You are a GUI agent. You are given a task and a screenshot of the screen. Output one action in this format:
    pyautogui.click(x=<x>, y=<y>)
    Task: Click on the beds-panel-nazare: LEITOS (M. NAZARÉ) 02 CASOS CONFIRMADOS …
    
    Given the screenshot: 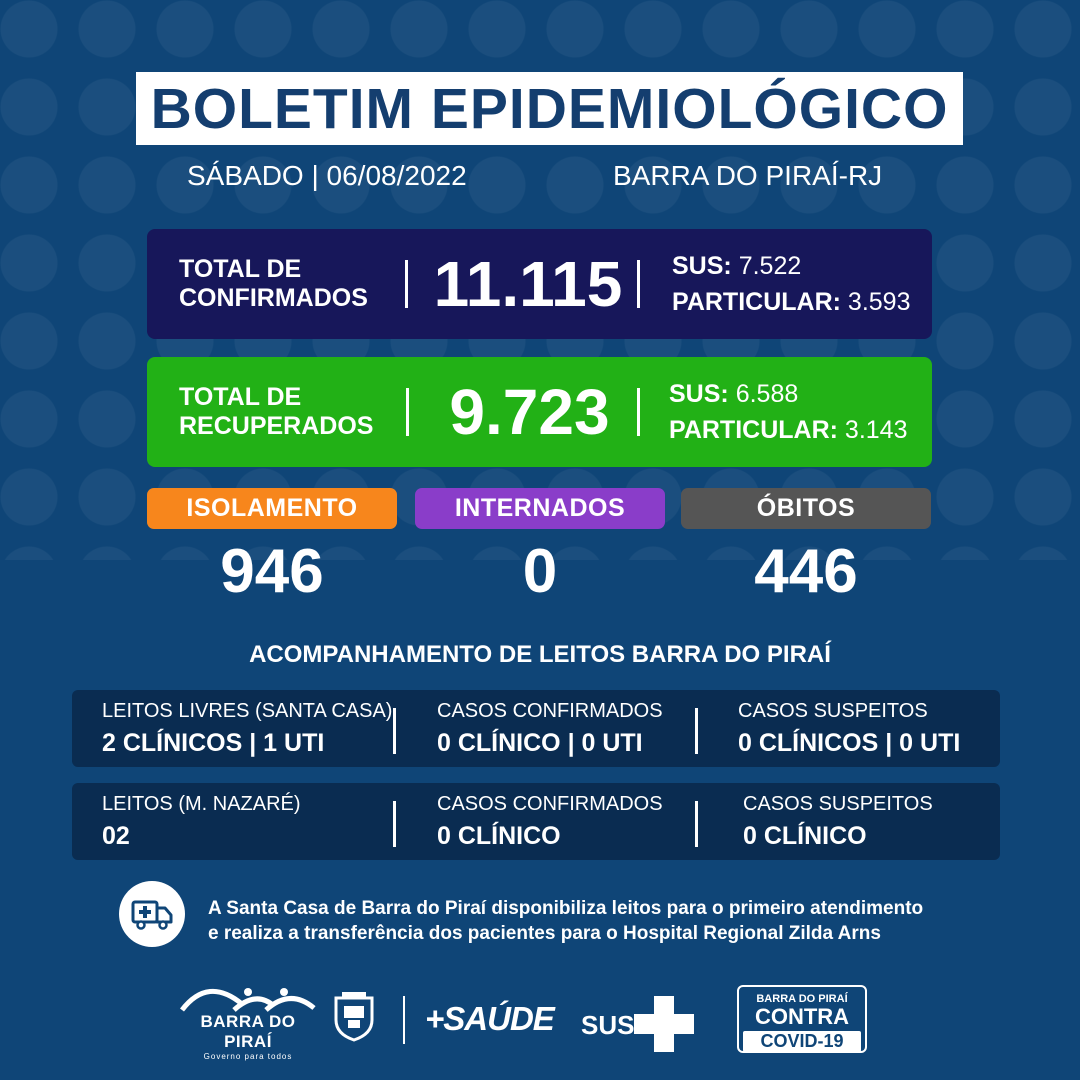 What is the action you would take?
    pyautogui.click(x=536, y=821)
    